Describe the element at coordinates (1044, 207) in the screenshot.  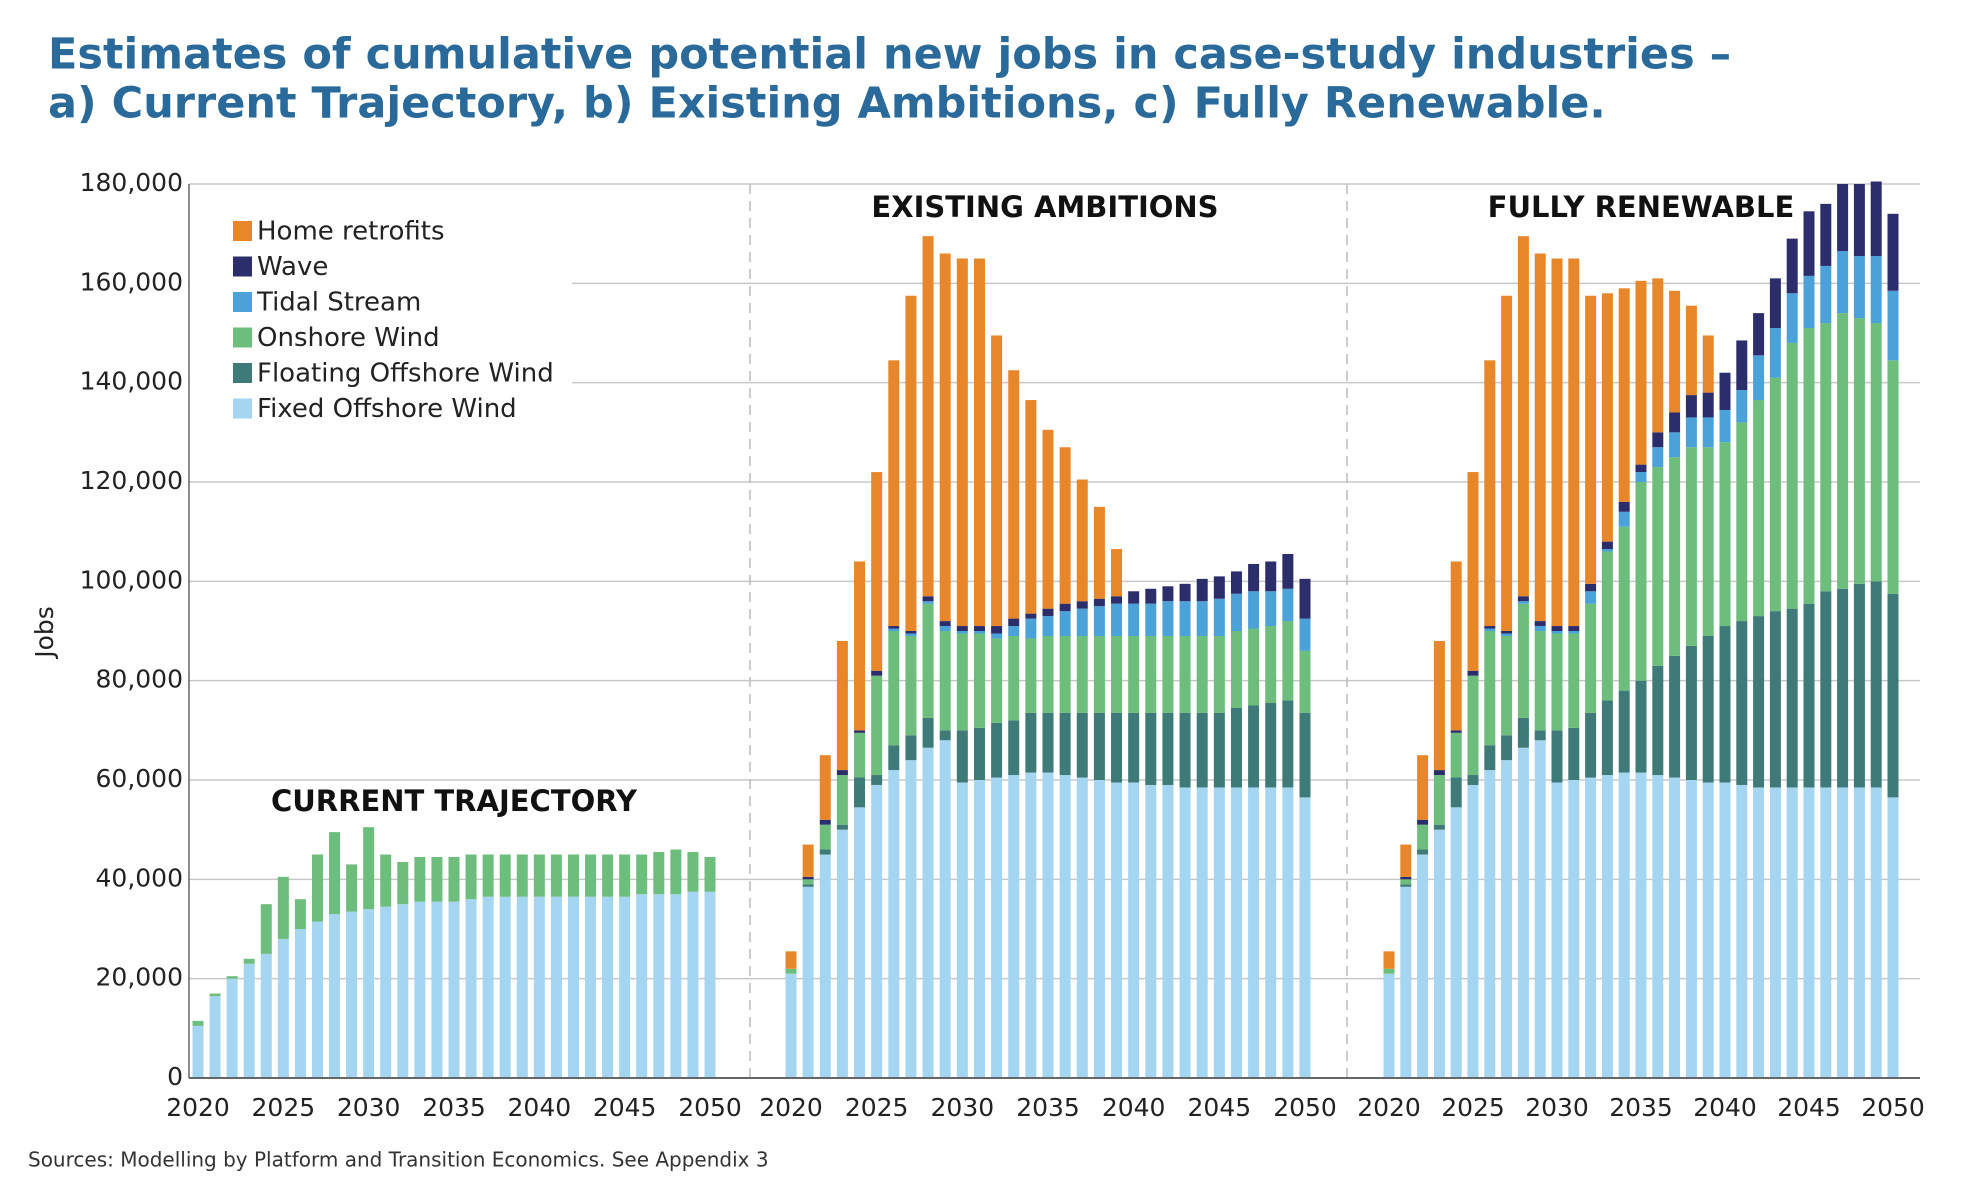
I see `panel-label: EXISTING AMBITIONS` at that location.